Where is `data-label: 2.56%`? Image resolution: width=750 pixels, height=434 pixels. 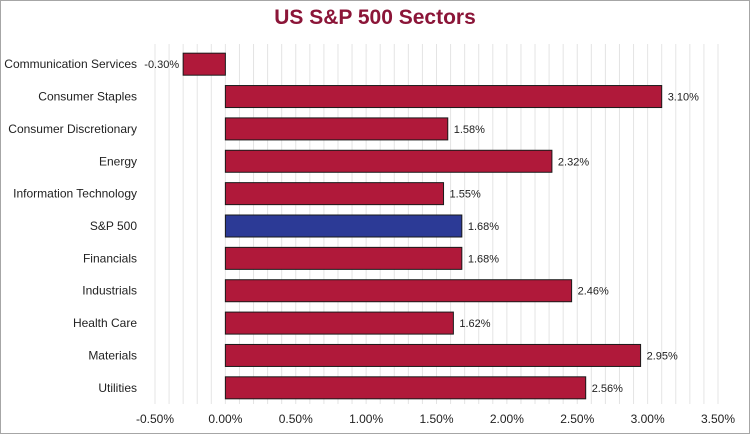 data-label: 2.56% is located at coordinates (607, 389).